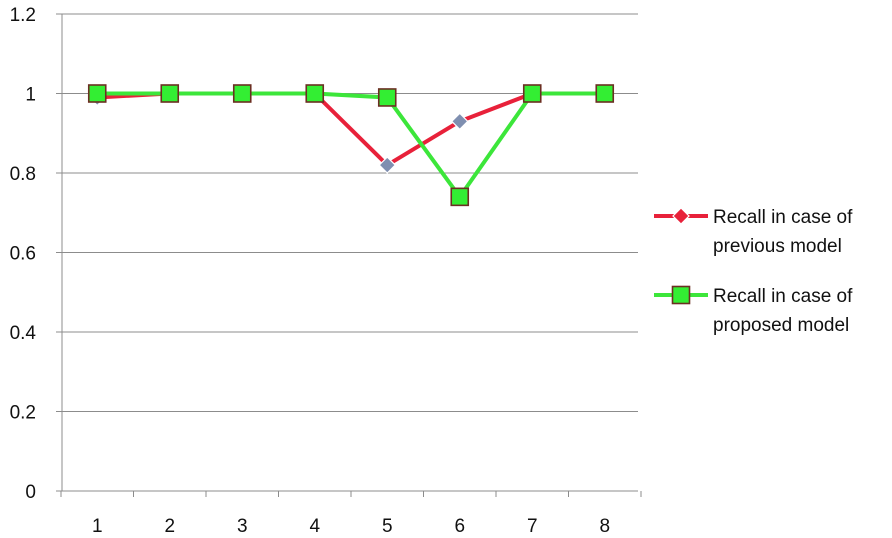  What do you see at coordinates (681, 295) in the screenshot?
I see `legend-marker-square` at bounding box center [681, 295].